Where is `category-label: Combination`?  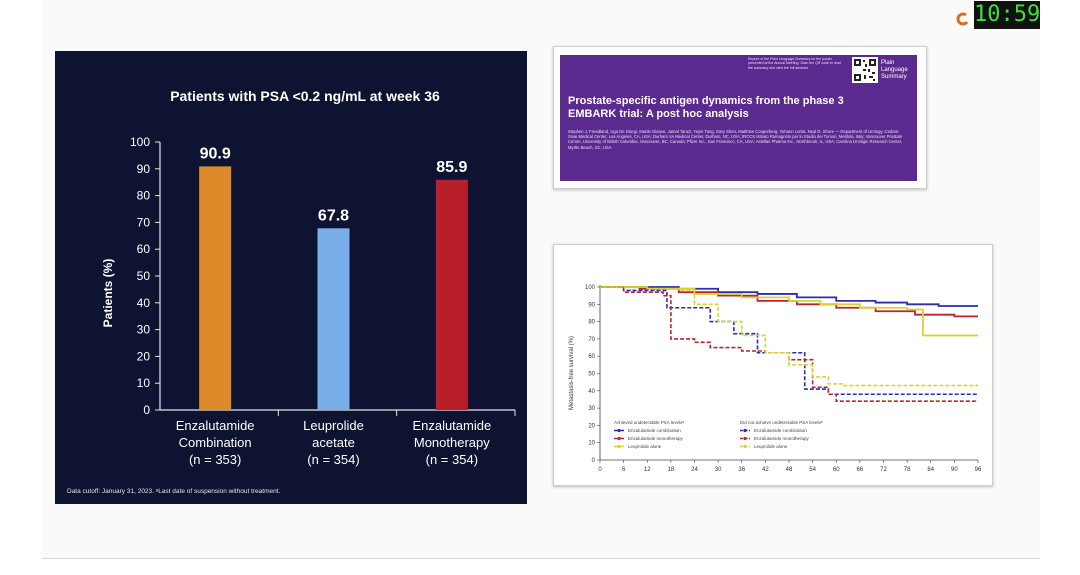
category-label: Combination is located at coordinates (215, 442).